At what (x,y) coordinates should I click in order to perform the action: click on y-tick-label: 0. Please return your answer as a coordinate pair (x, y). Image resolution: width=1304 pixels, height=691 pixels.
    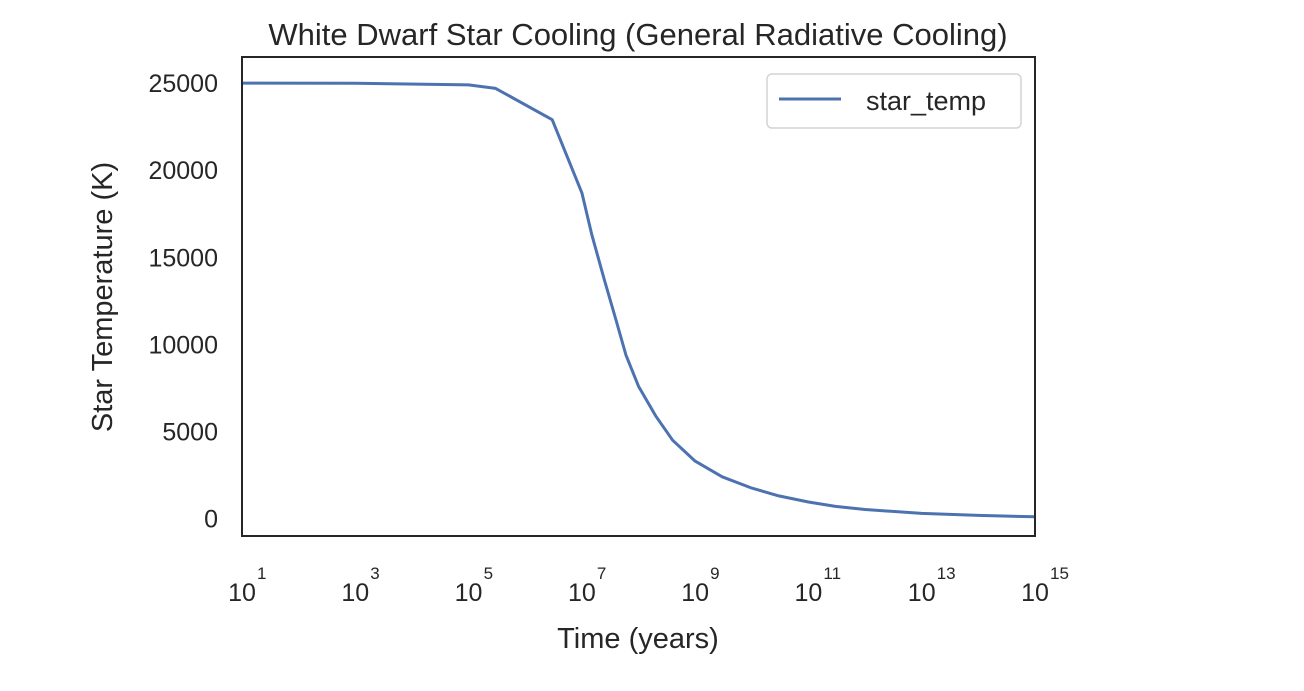
    Looking at the image, I should click on (211, 520).